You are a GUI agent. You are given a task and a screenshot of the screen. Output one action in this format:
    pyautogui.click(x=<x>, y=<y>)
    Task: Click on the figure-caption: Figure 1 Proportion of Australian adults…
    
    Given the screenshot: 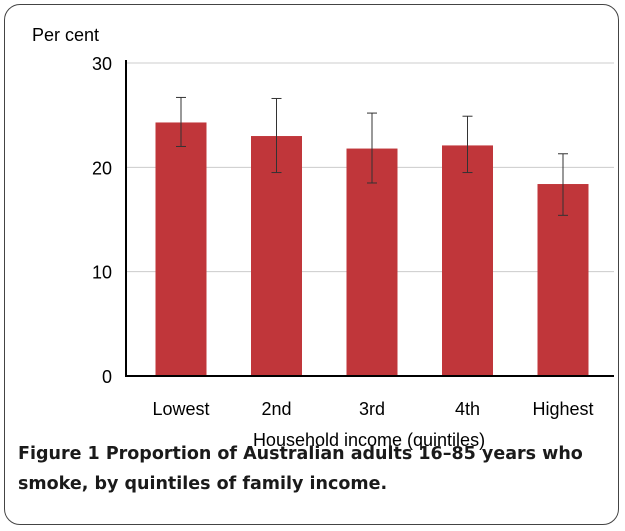 What is the action you would take?
    pyautogui.click(x=313, y=469)
    